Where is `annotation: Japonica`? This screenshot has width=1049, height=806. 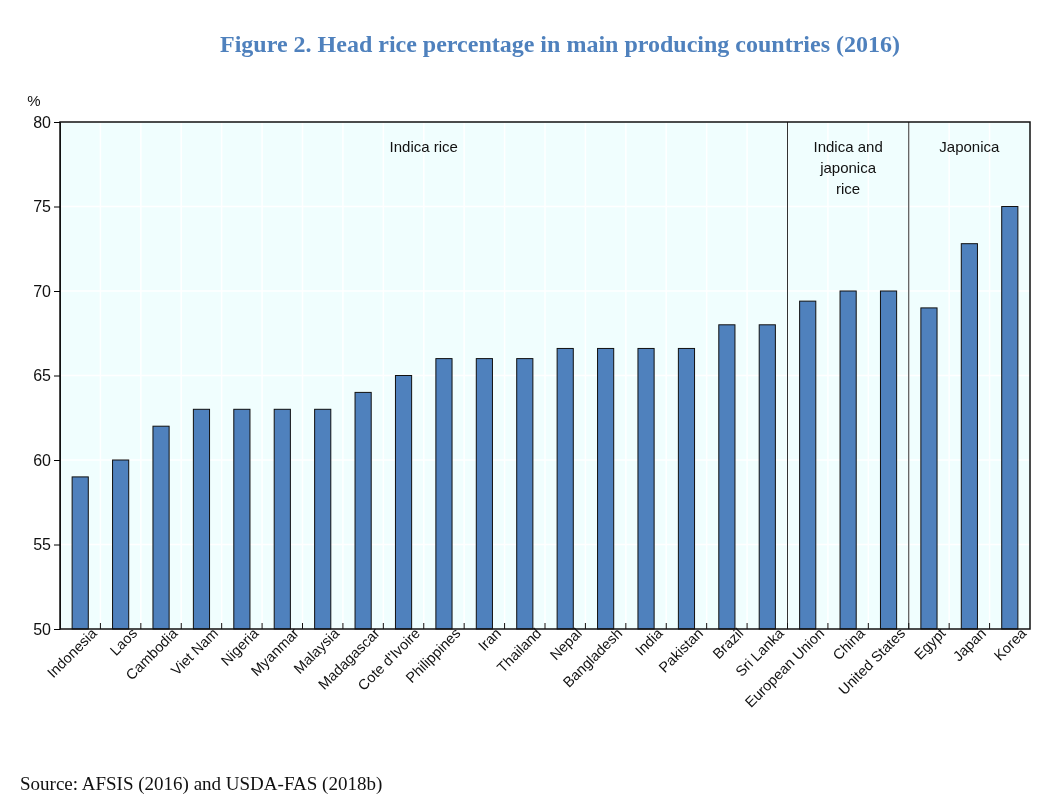 annotation: Japonica is located at coordinates (970, 146).